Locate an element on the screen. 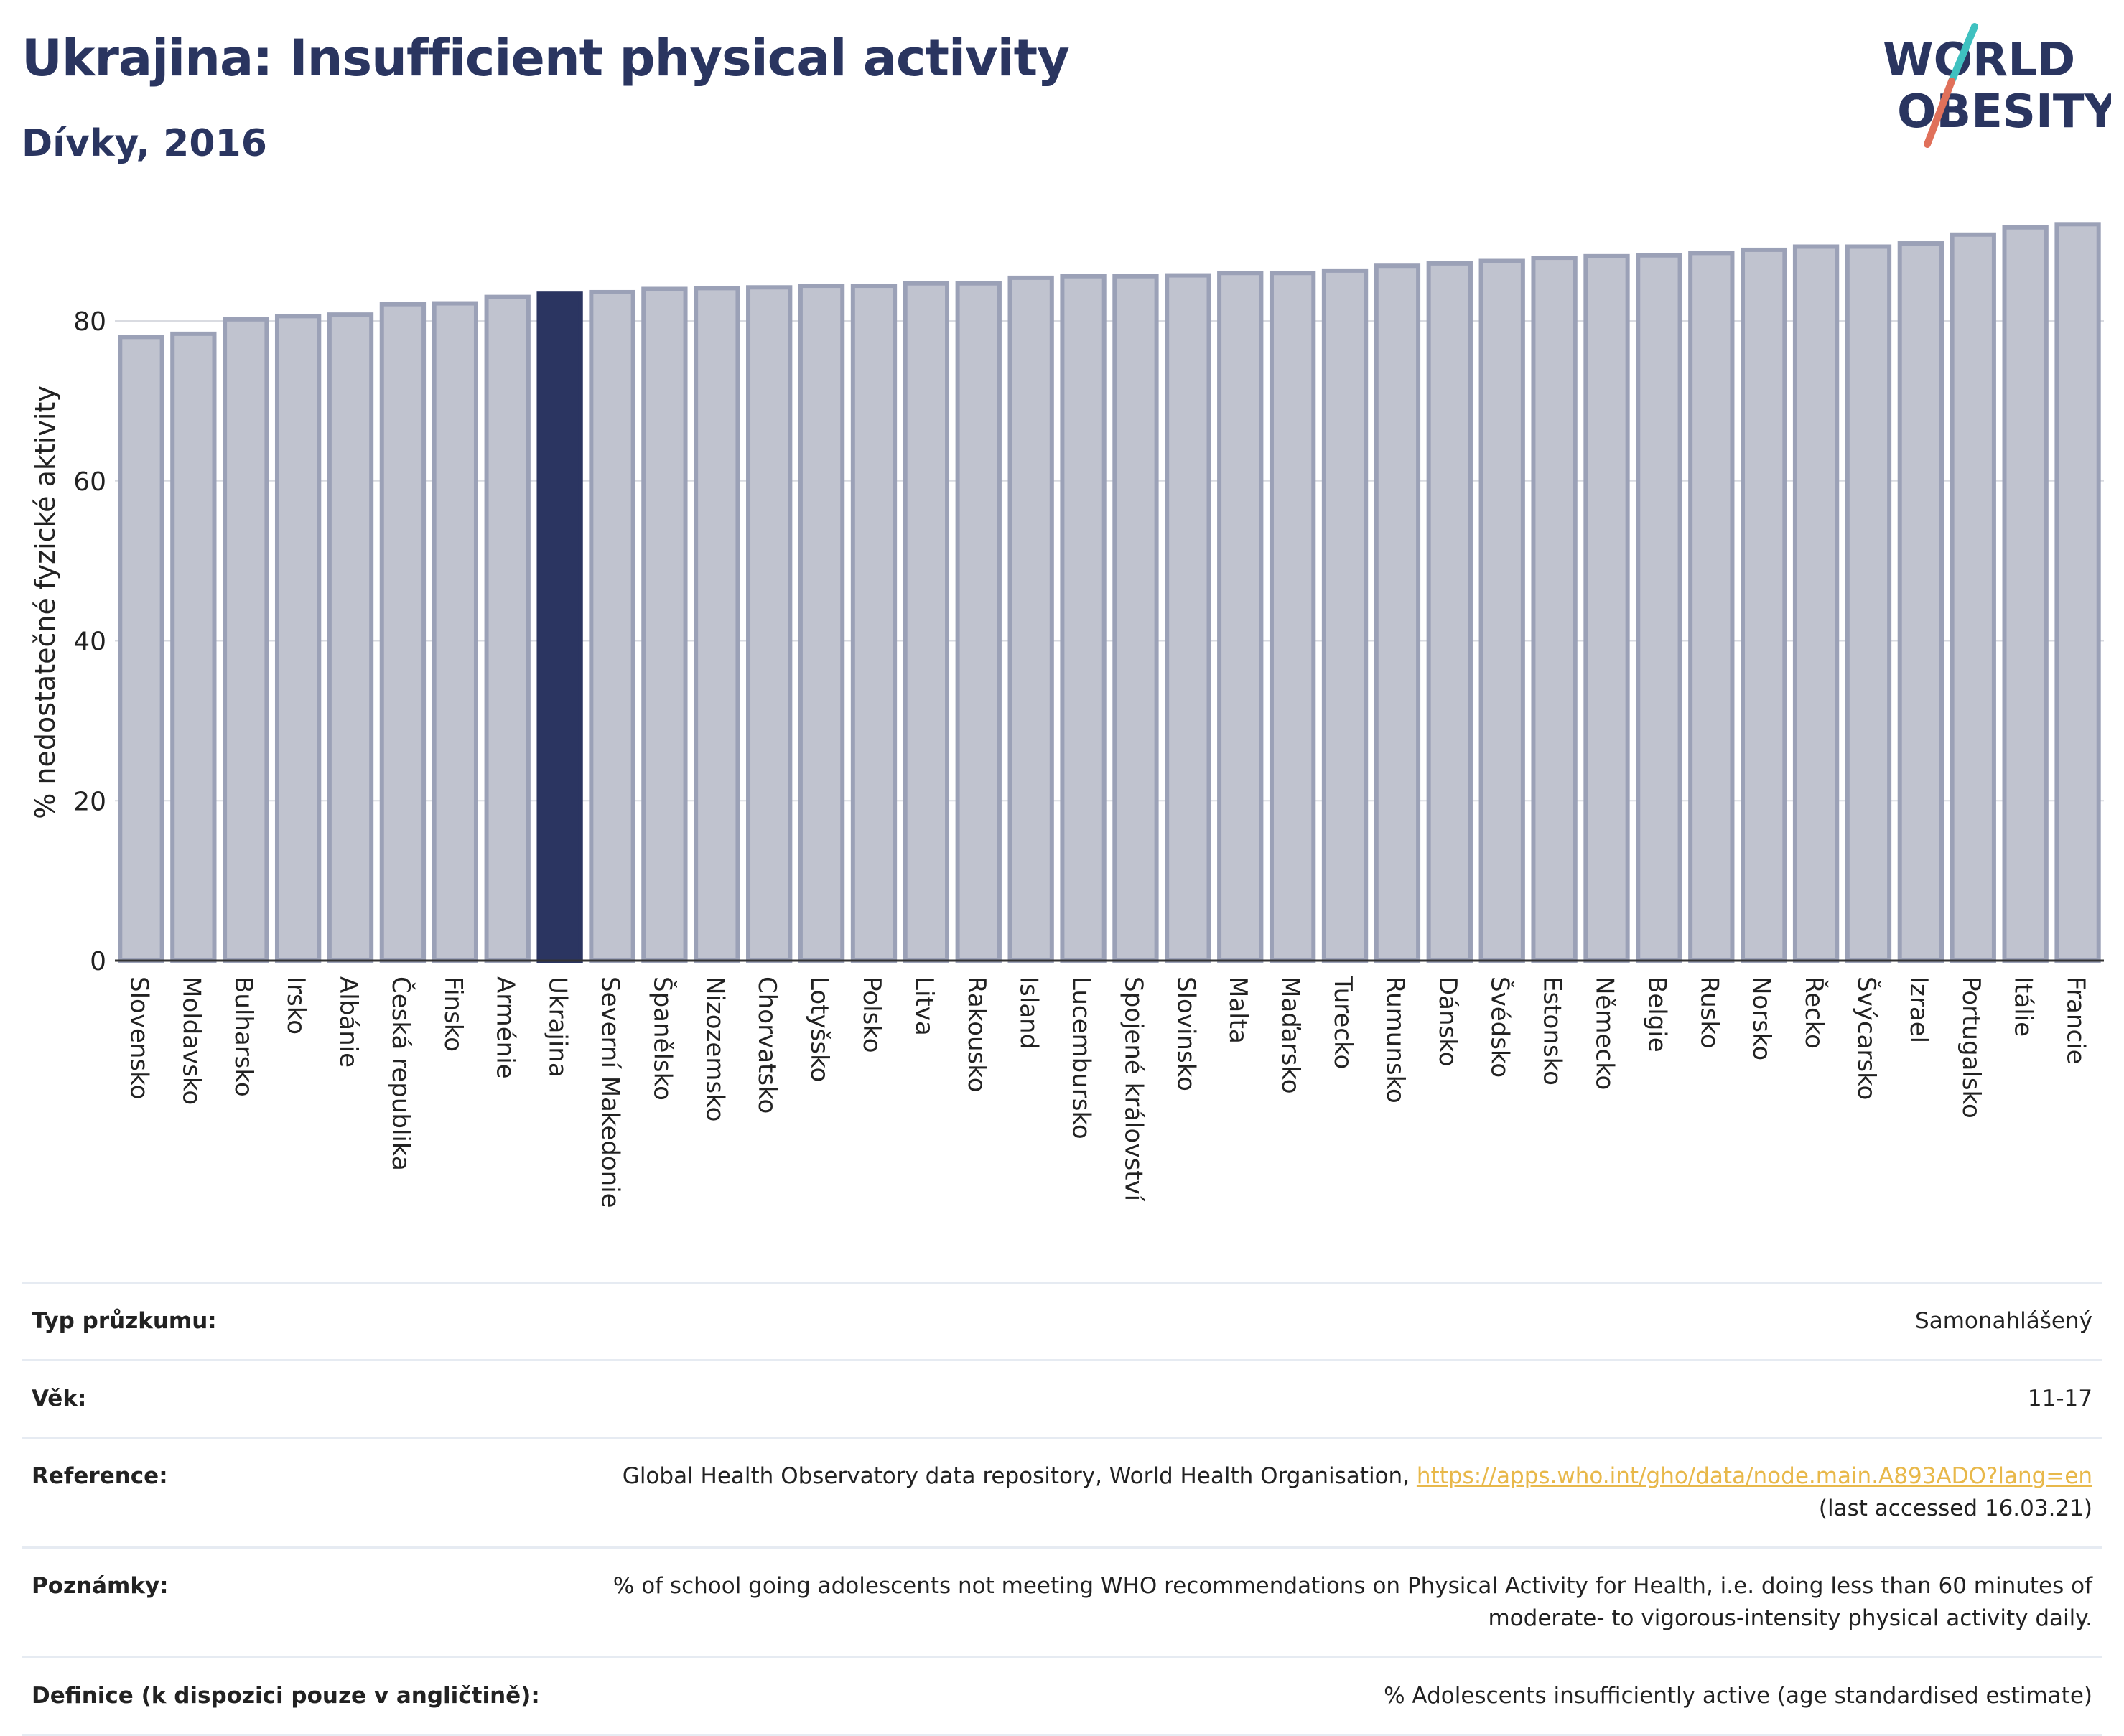 The height and width of the screenshot is (1736, 2124). y-tick-label: 0 is located at coordinates (98, 961).